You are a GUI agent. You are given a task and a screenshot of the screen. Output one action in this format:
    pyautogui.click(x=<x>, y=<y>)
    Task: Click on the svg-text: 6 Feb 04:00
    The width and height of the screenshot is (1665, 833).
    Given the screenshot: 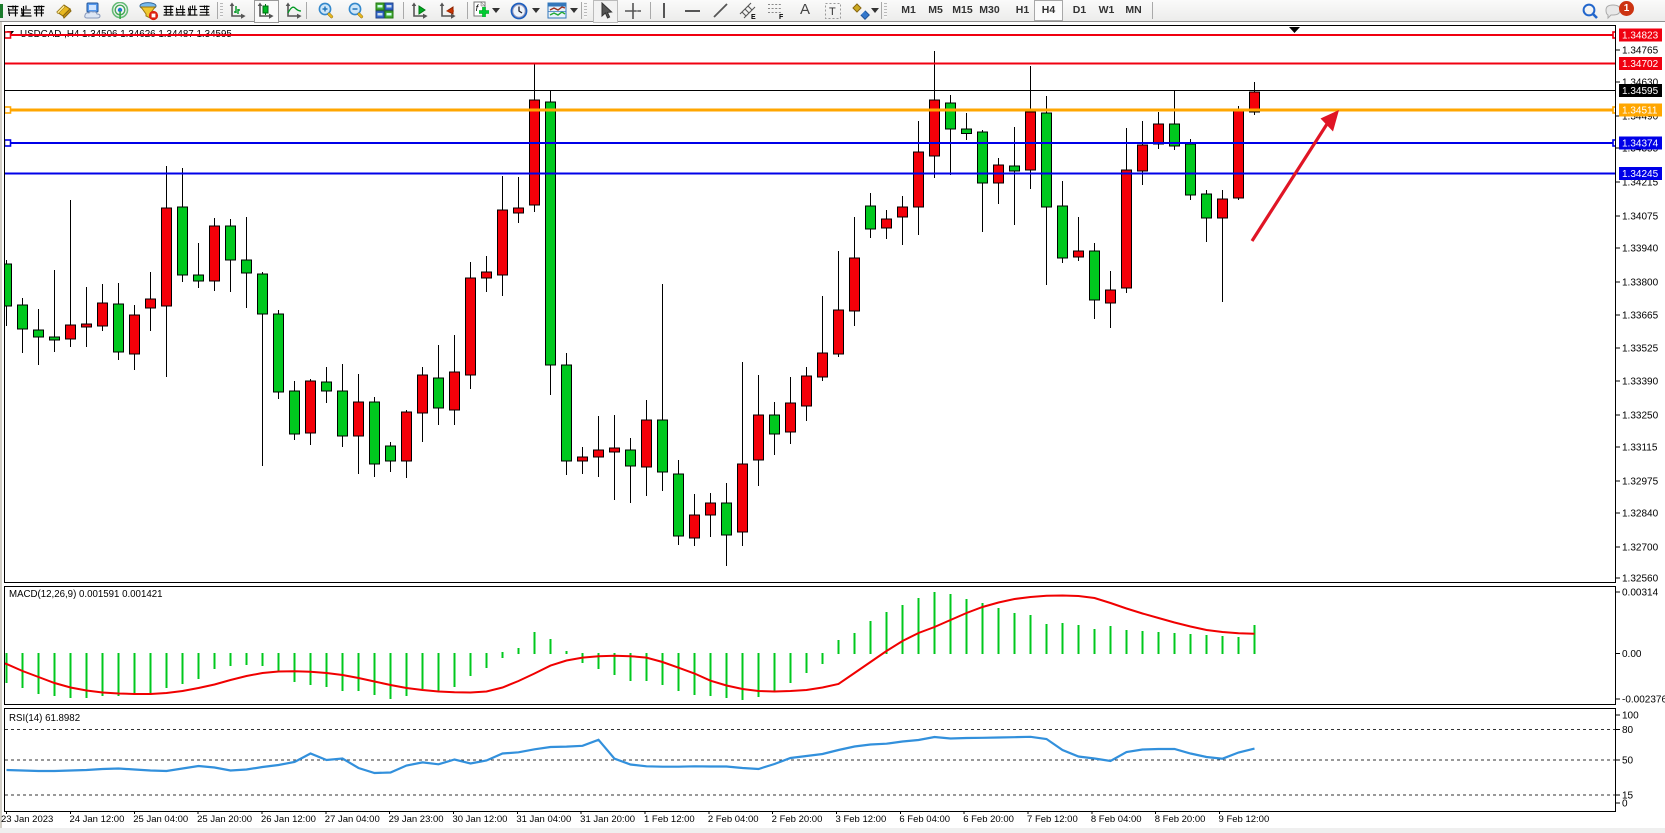 What is the action you would take?
    pyautogui.click(x=924, y=819)
    